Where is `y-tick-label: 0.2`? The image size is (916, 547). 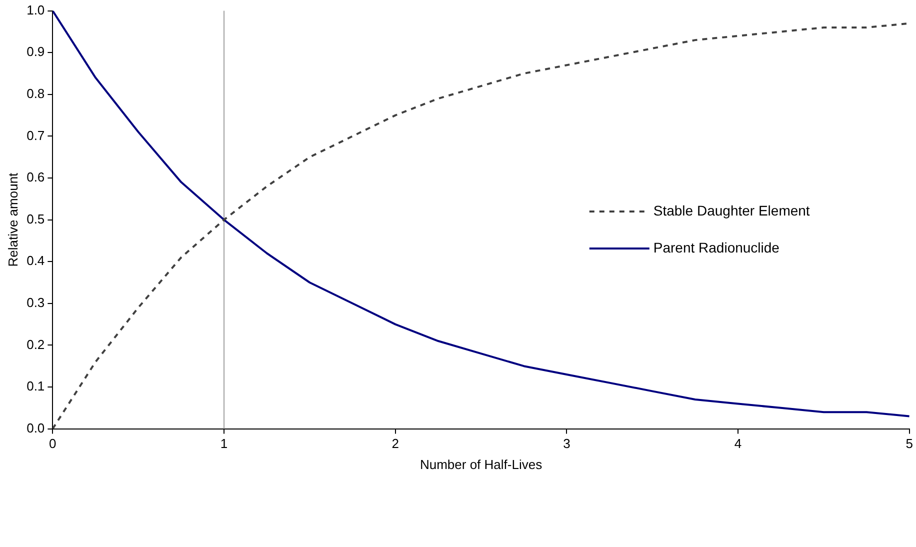 y-tick-label: 0.2 is located at coordinates (35, 344).